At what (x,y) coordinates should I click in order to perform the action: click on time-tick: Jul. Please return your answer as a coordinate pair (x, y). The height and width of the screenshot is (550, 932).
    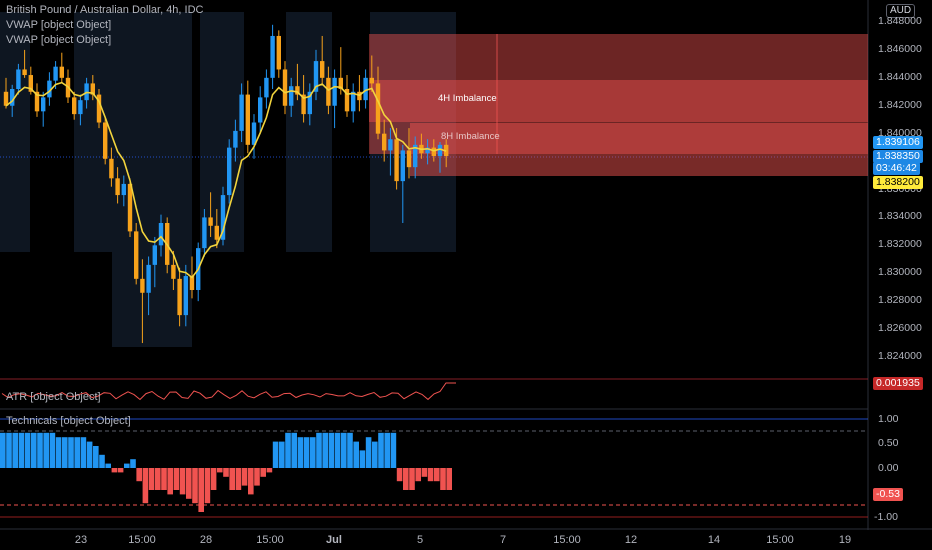
    Looking at the image, I should click on (334, 540).